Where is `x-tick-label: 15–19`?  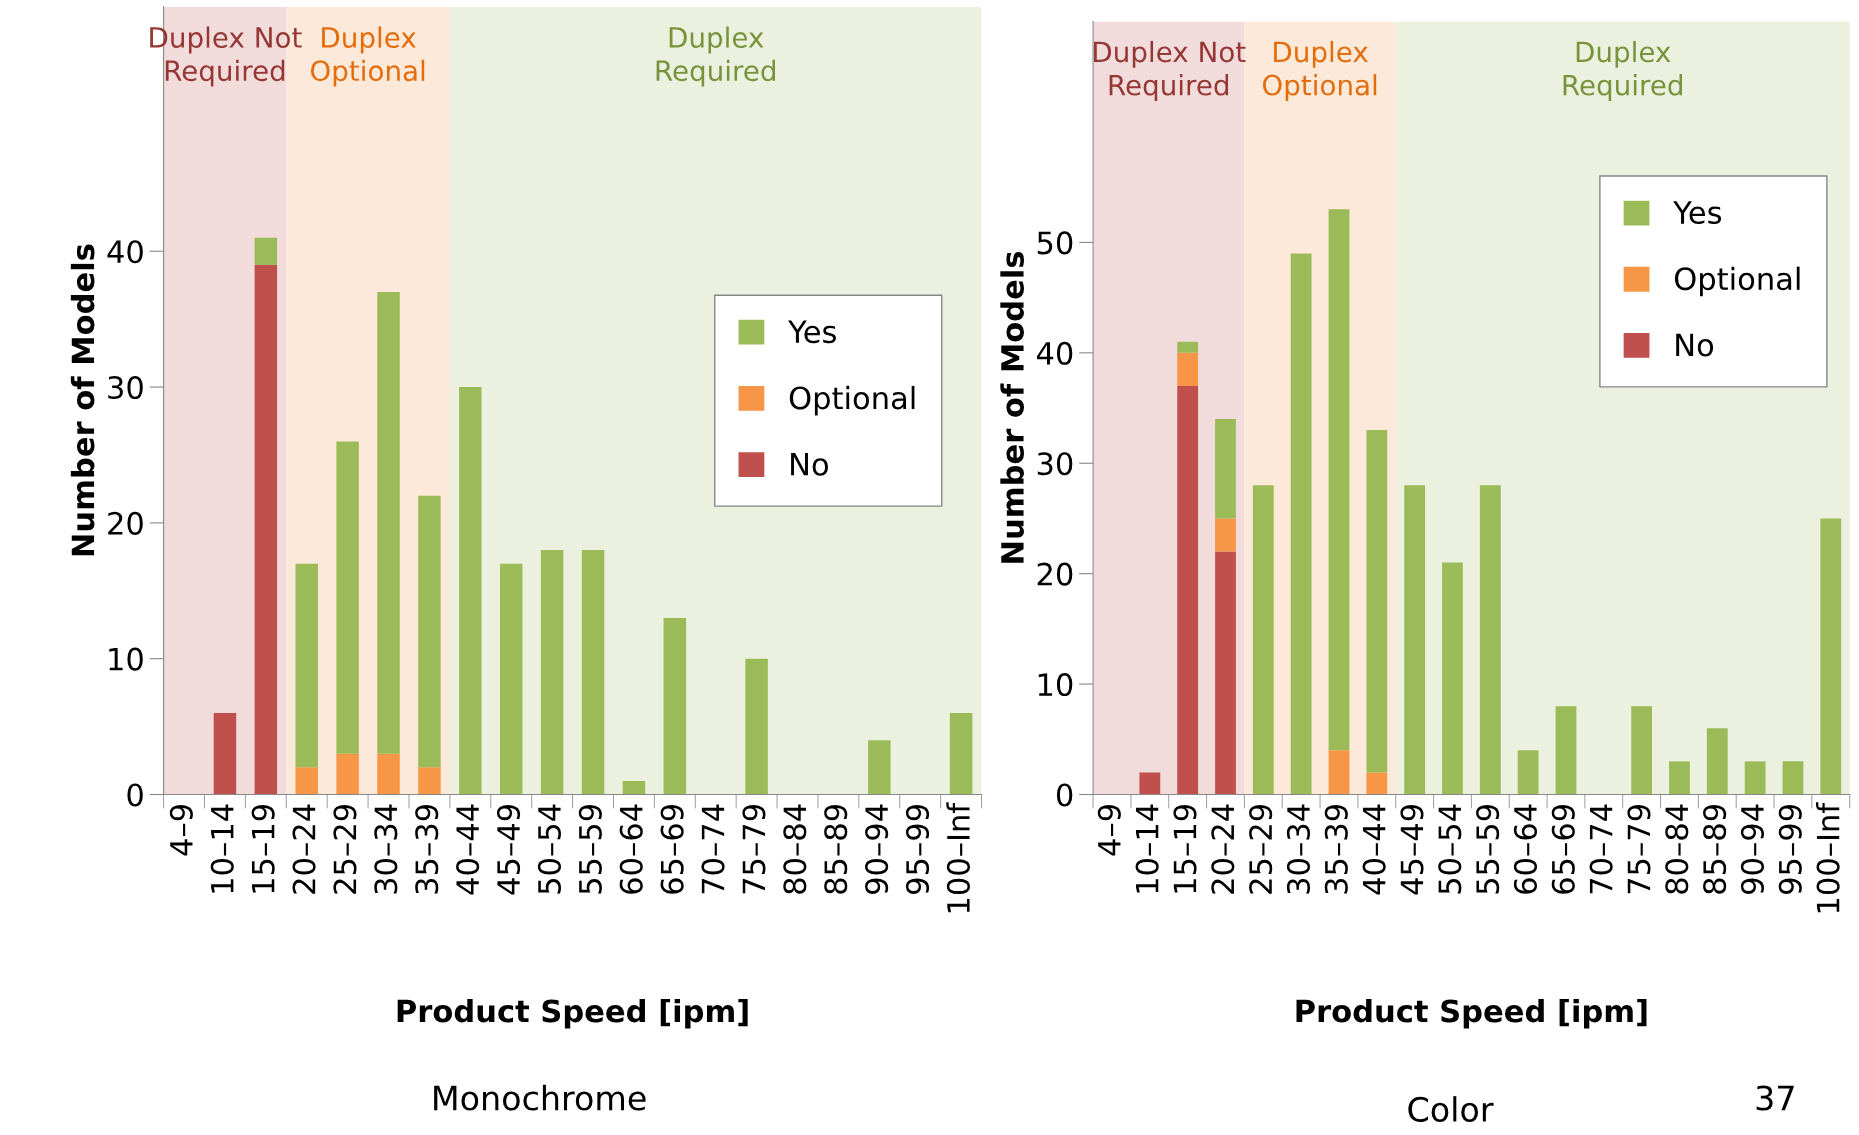
x-tick-label: 15–19 is located at coordinates (263, 848).